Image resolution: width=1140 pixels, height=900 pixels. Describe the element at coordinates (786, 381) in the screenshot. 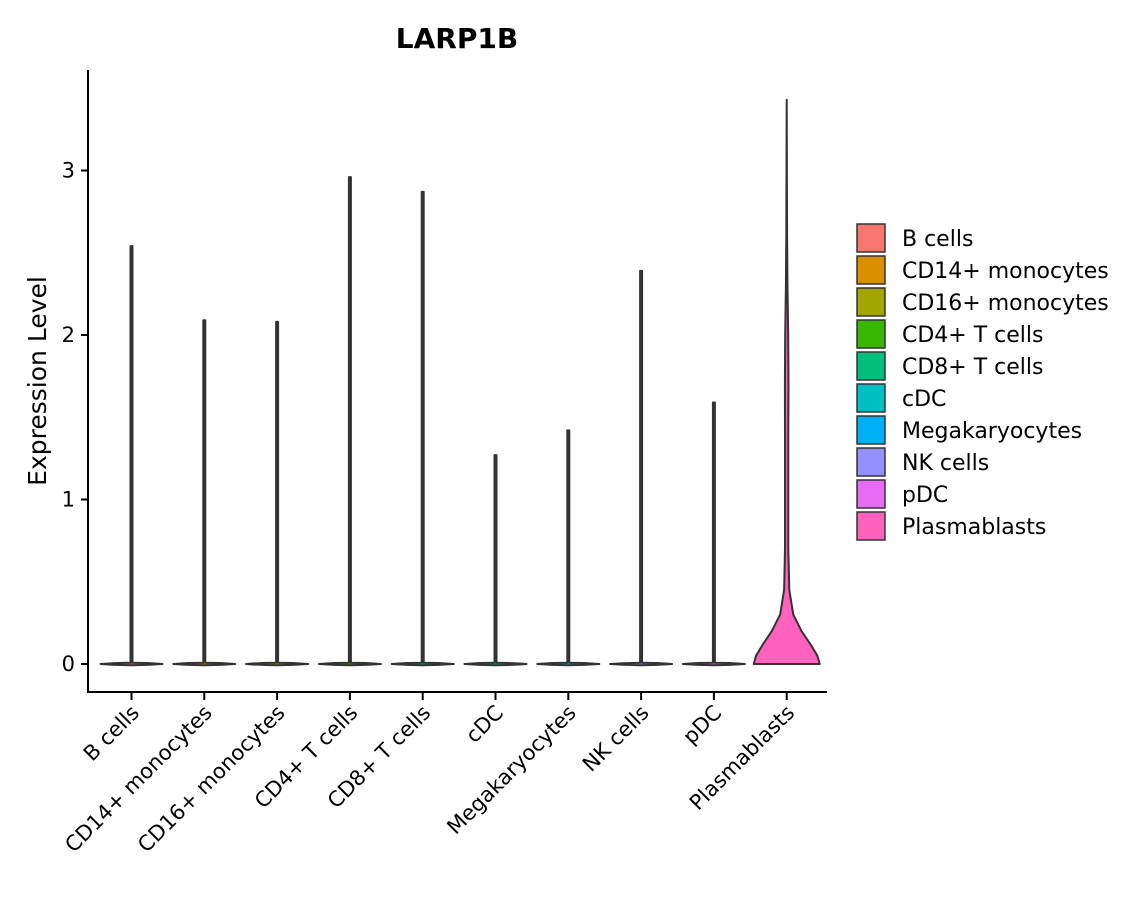

I see `violin-plasmablasts` at that location.